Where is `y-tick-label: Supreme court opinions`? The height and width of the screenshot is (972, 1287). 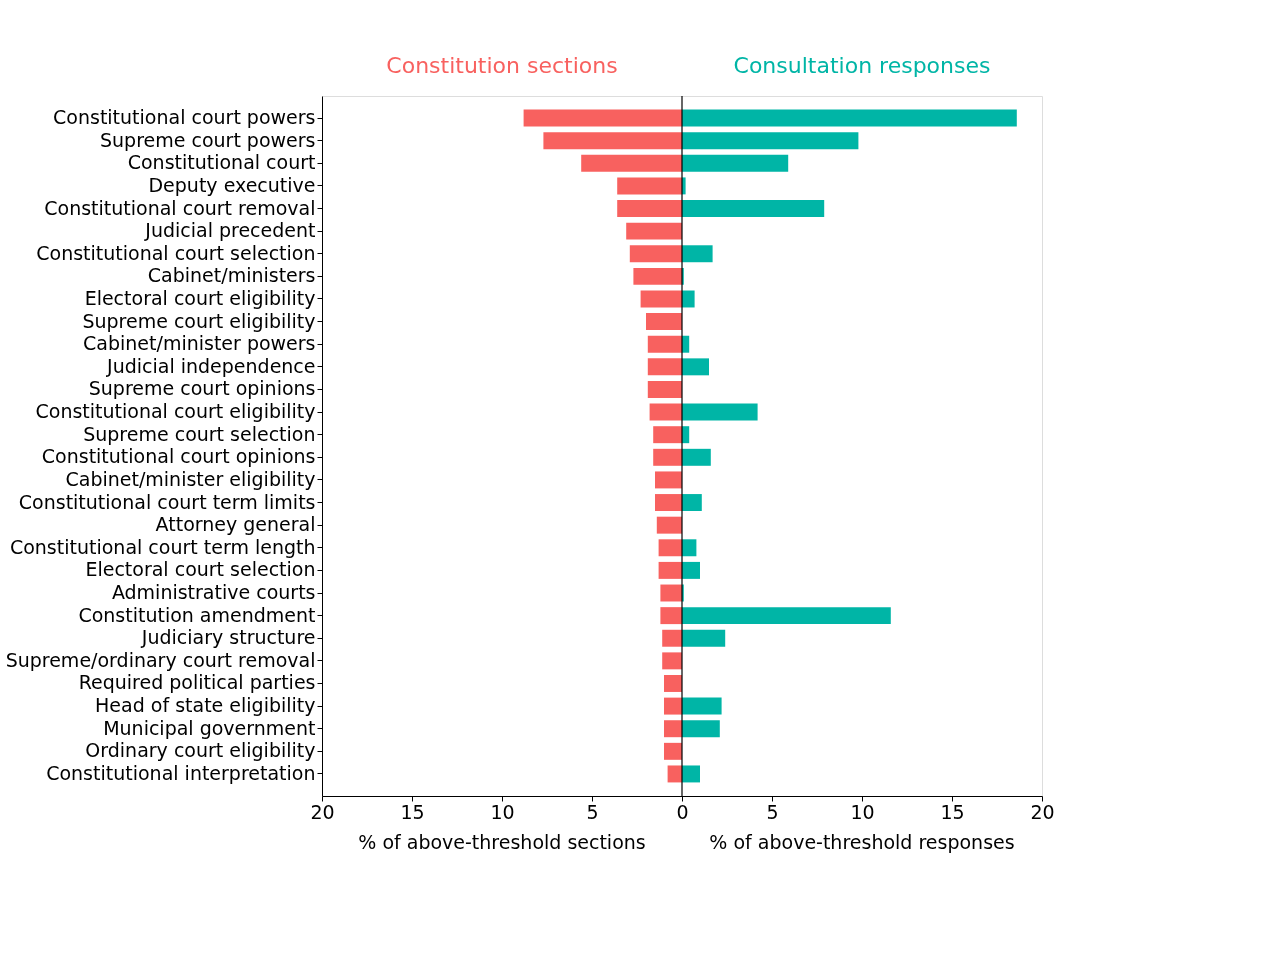 y-tick-label: Supreme court opinions is located at coordinates (202, 388).